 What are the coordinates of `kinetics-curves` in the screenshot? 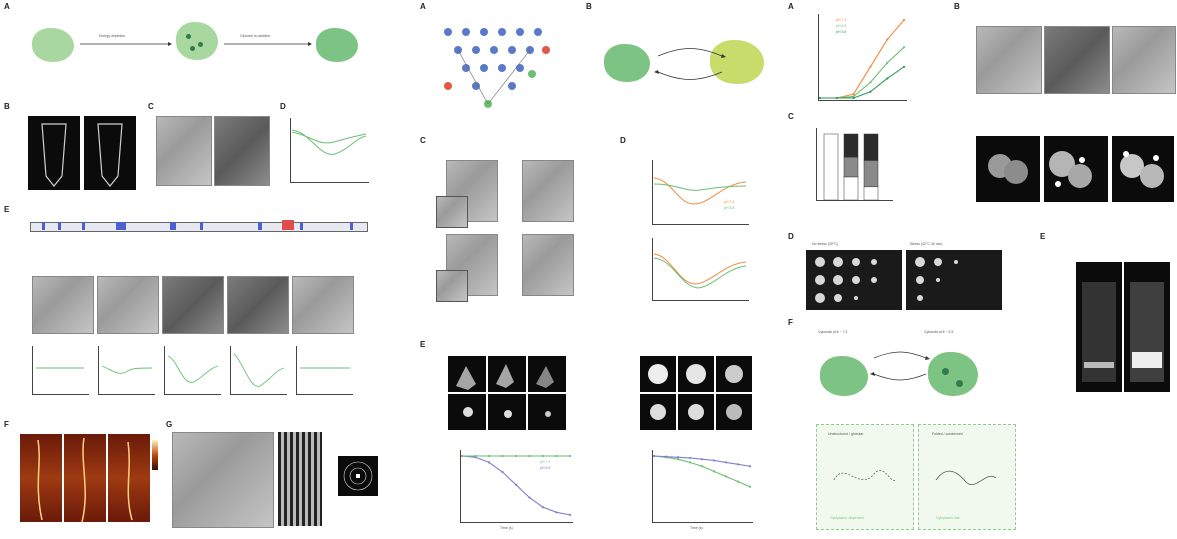 It's located at (862, 59).